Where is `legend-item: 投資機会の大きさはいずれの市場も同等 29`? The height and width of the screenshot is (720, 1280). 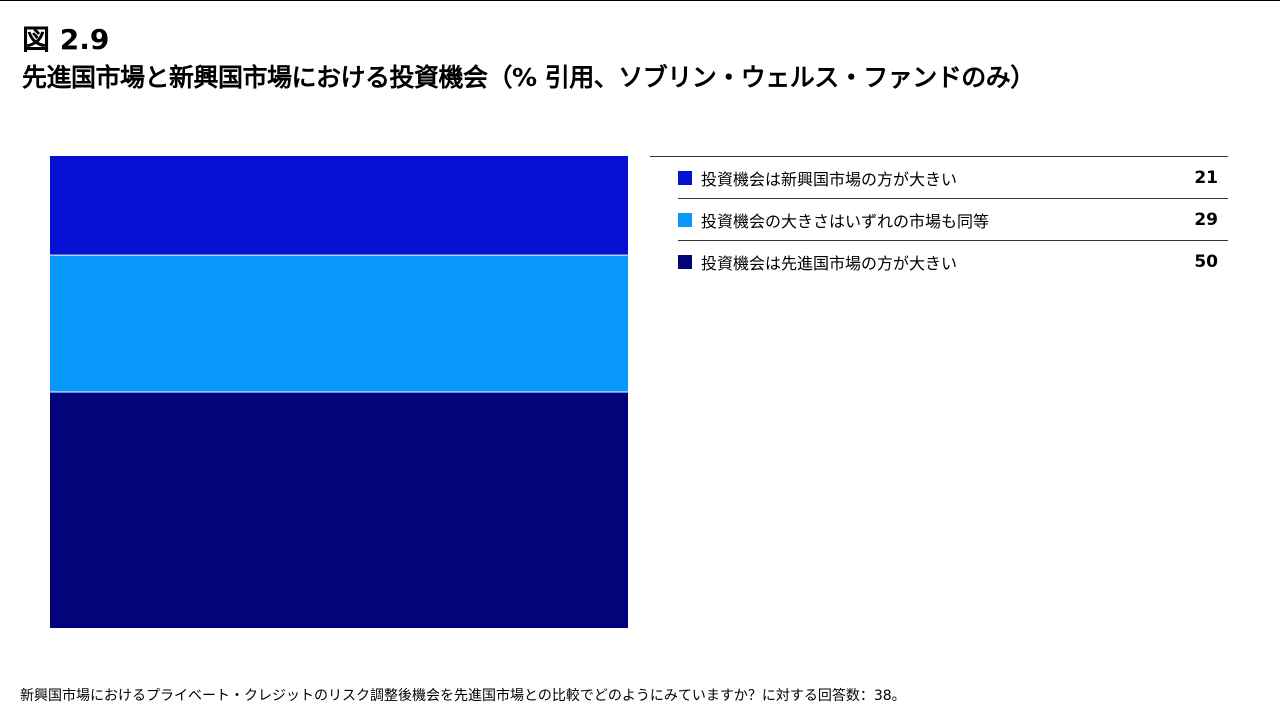
legend-item: 投資機会の大きさはいずれの市場も同等 29 is located at coordinates (953, 220).